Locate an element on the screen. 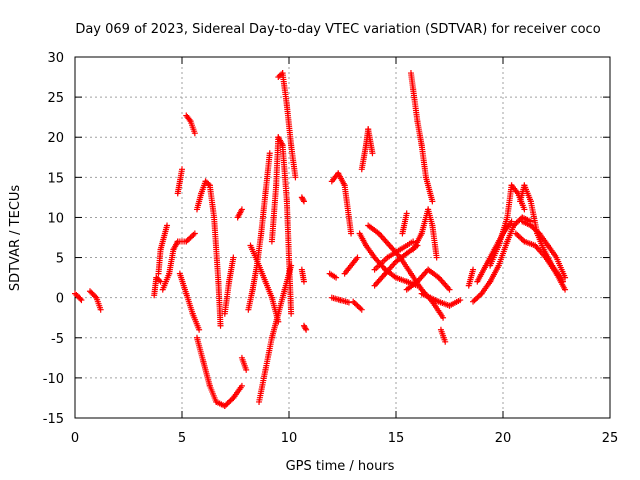 The height and width of the screenshot is (480, 640). y-tick-label: 10 is located at coordinates (55, 218).